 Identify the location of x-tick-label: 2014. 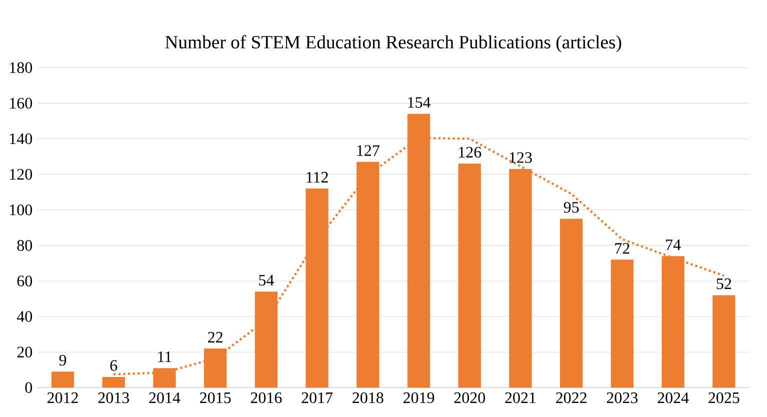
(164, 398).